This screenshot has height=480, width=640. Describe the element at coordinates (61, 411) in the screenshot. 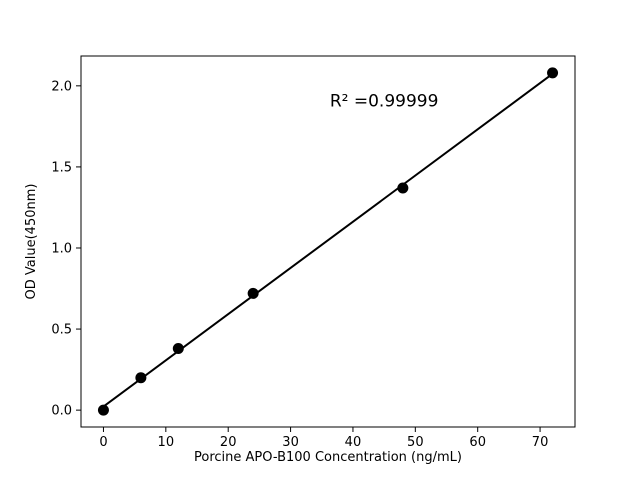

I see `y-tick-label: 0.0` at that location.